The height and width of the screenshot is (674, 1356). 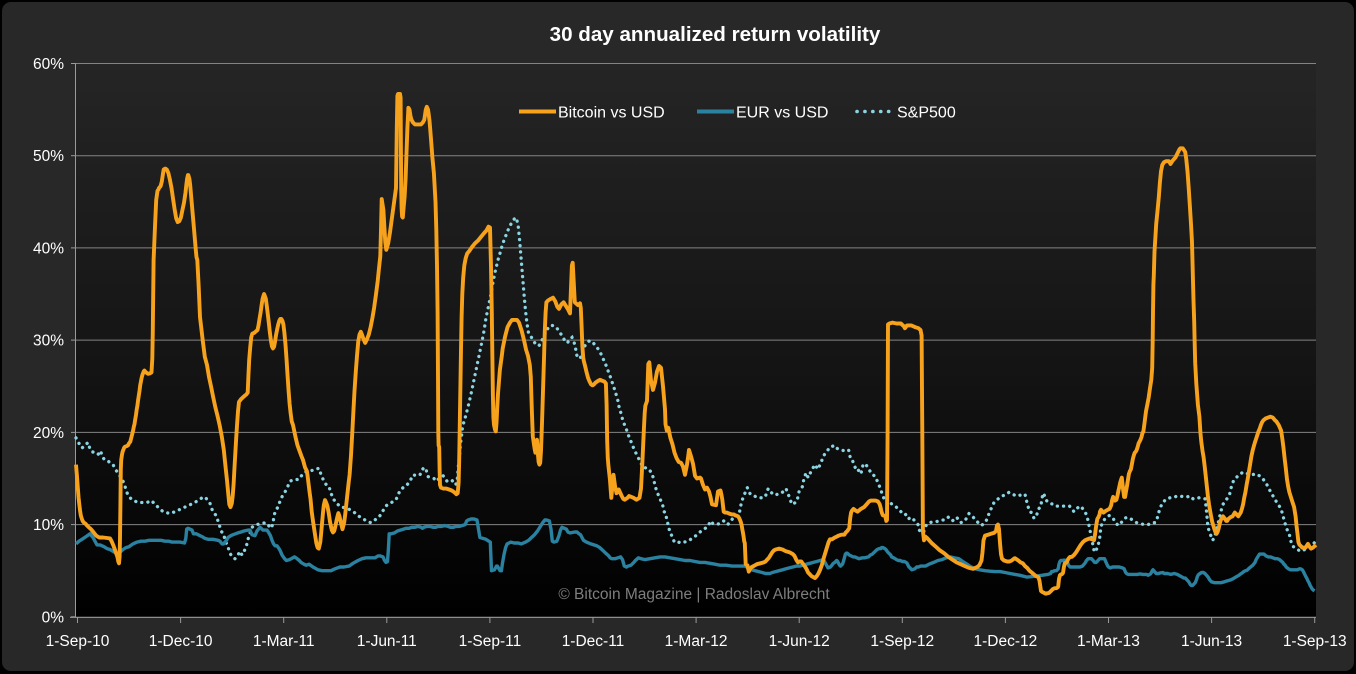 I want to click on svg-text: 1-Jun-12, so click(x=799, y=641).